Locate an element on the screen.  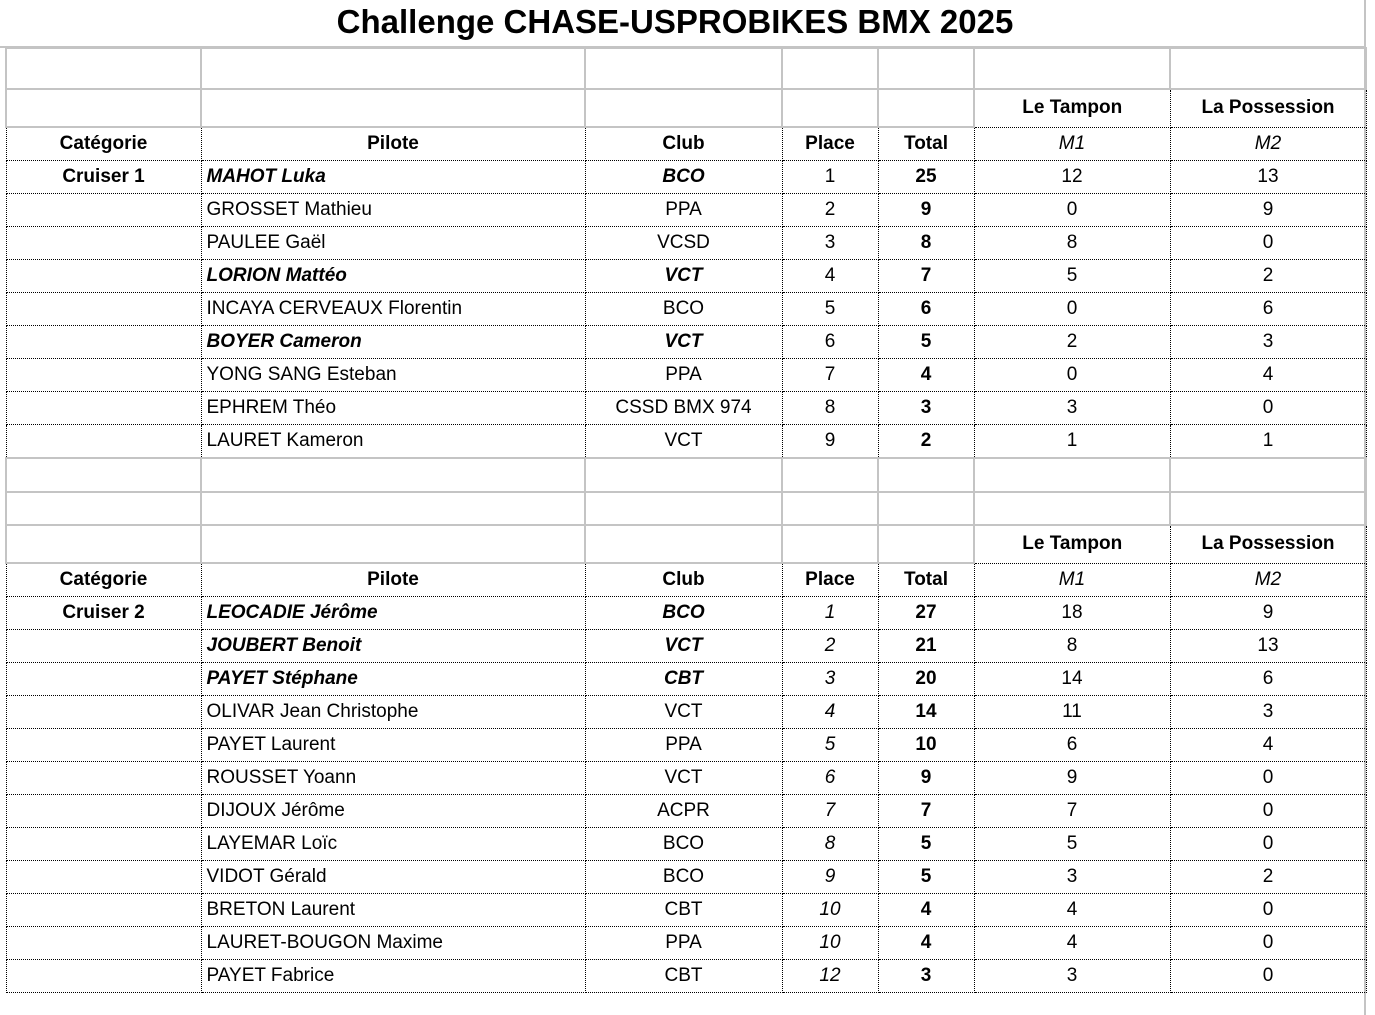
club-cell: ACPR is located at coordinates (683, 811).